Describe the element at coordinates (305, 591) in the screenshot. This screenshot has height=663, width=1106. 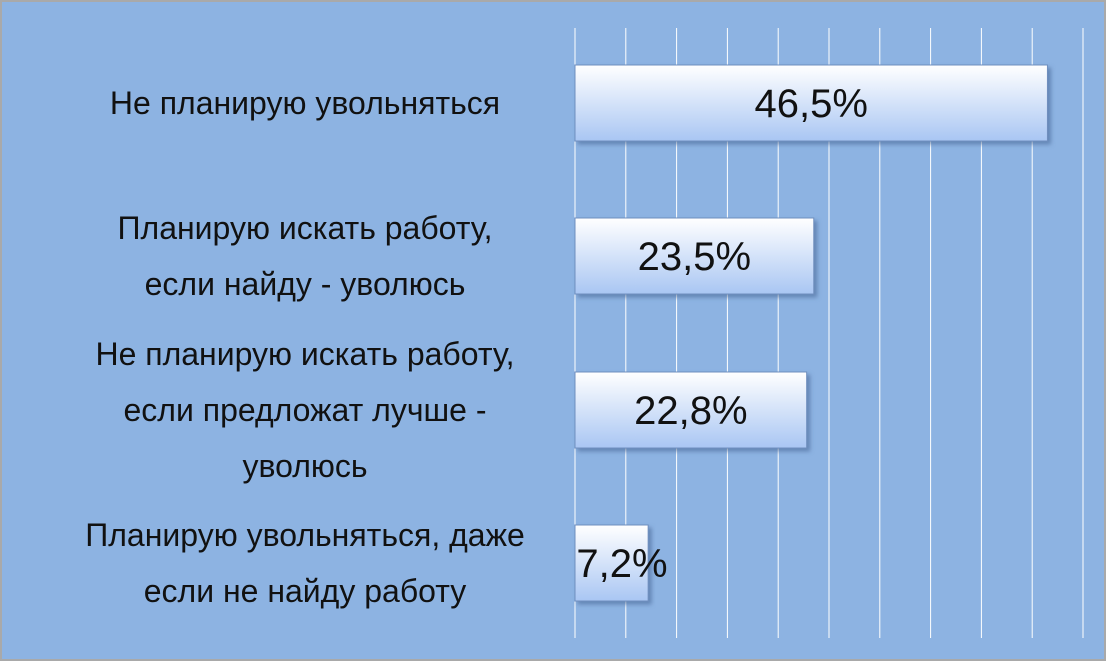
I see `category-label-line: если не найду работу` at that location.